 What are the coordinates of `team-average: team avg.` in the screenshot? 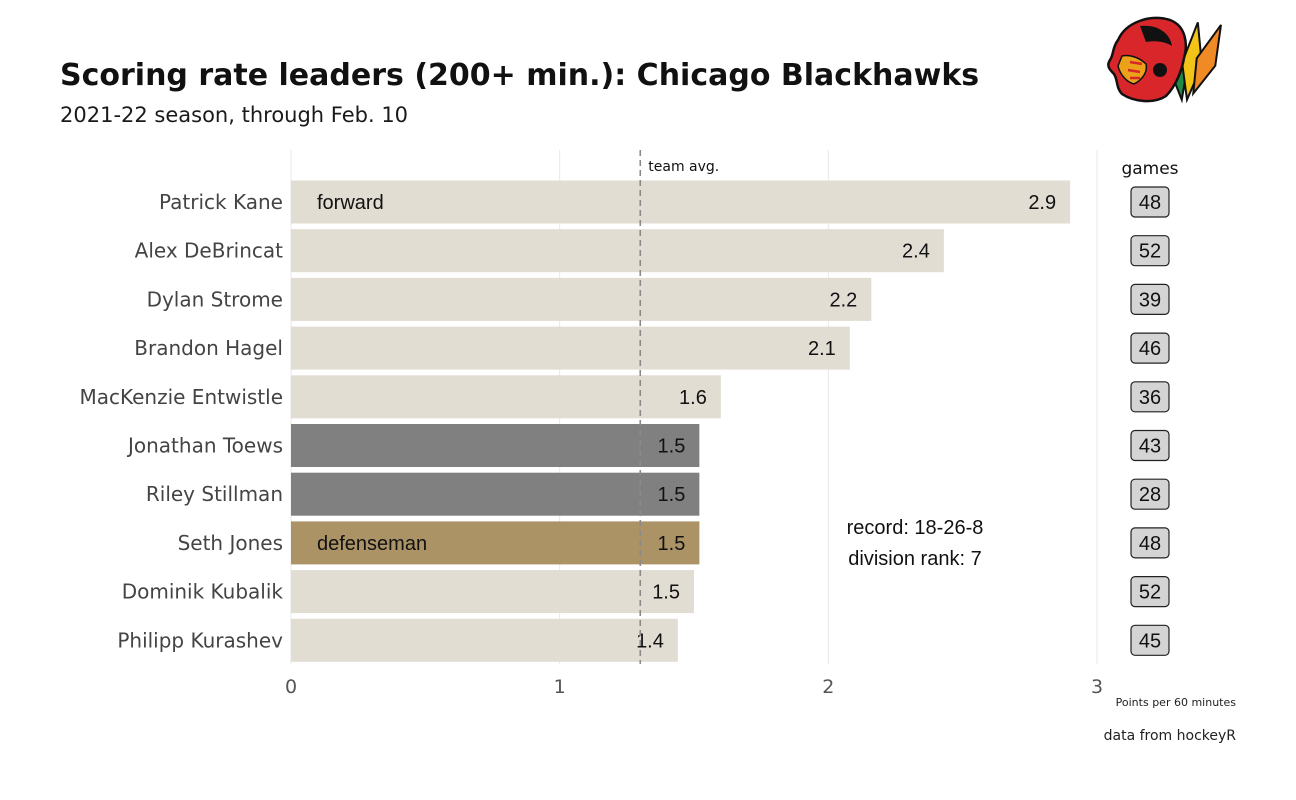 It's located at (679, 407).